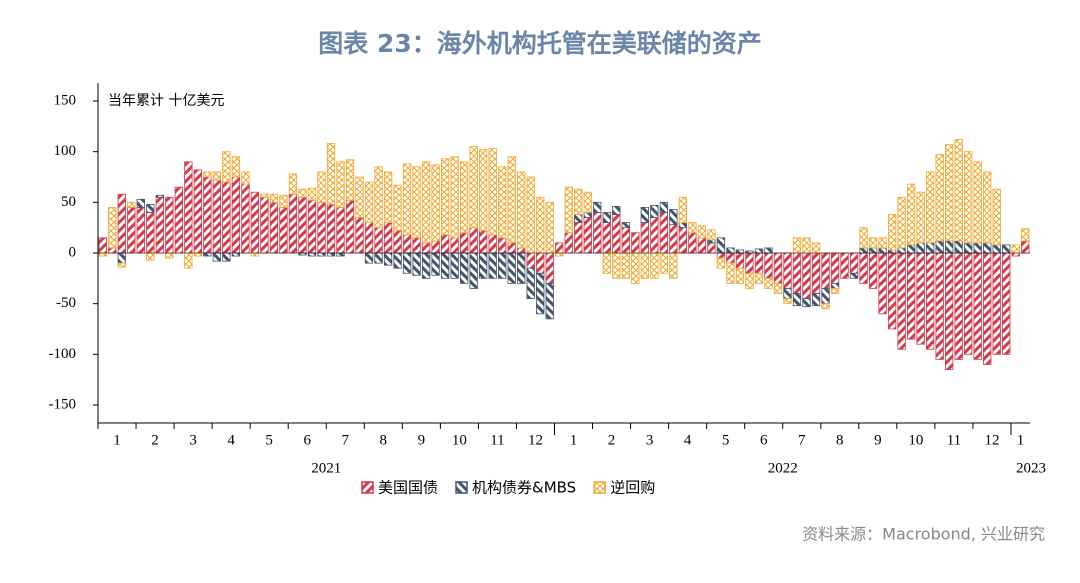 Image resolution: width=1080 pixels, height=583 pixels. I want to click on x-tick-label: 9, so click(878, 440).